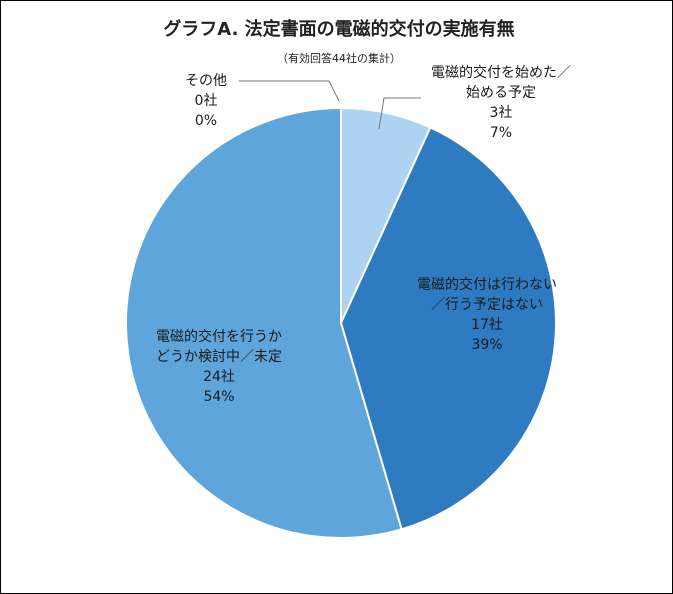  Describe the element at coordinates (501, 102) in the screenshot. I see `slice-started-label: 電磁的交付を始めた／ 始める予定 3社 7%` at that location.